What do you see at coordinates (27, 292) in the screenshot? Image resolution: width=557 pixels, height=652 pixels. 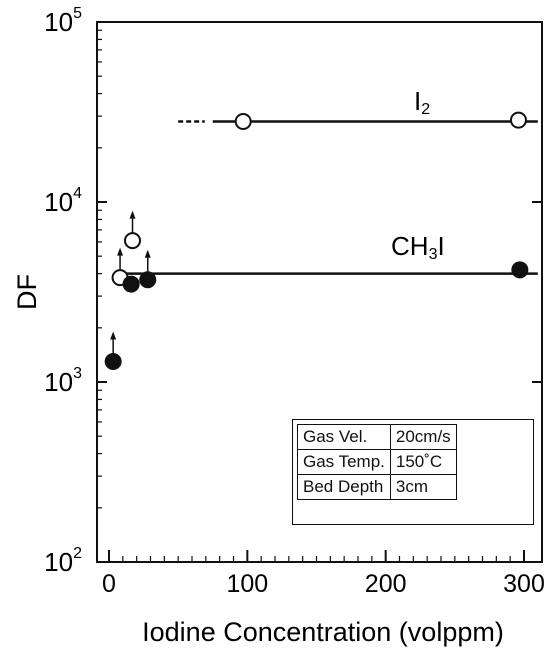 I see `y-axis-label: DF` at bounding box center [27, 292].